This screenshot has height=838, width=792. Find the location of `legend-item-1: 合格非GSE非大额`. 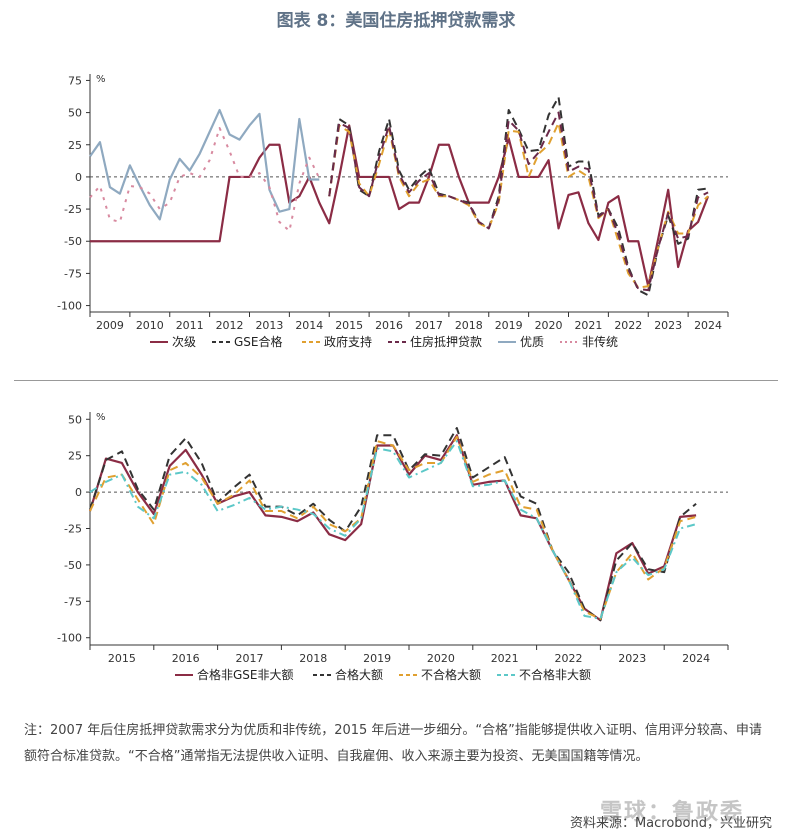

legend-item-1: 合格非GSE非大额 is located at coordinates (234, 674).